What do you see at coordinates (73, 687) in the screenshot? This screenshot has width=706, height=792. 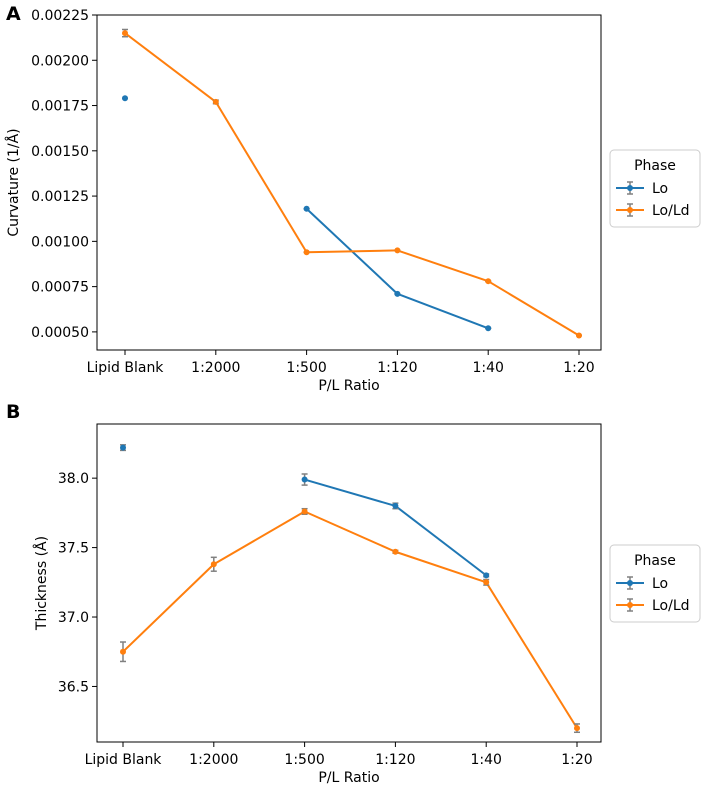 I see `y-tick-label: 36.5` at bounding box center [73, 687].